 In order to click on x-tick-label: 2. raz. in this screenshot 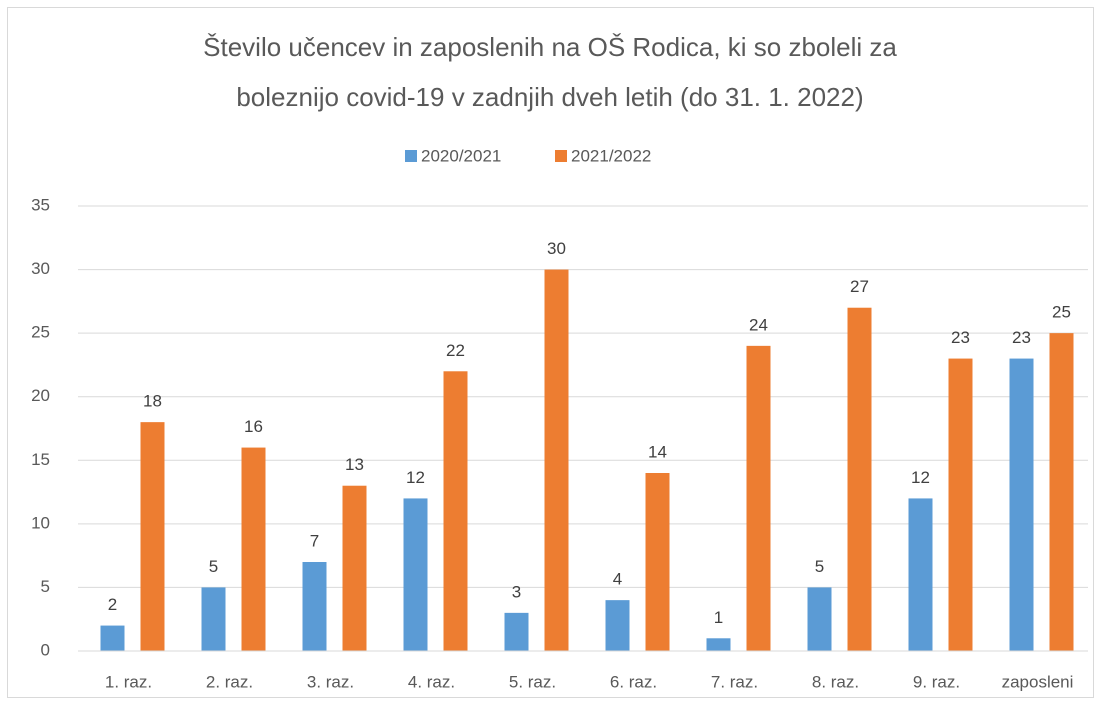, I will do `click(229, 681)`.